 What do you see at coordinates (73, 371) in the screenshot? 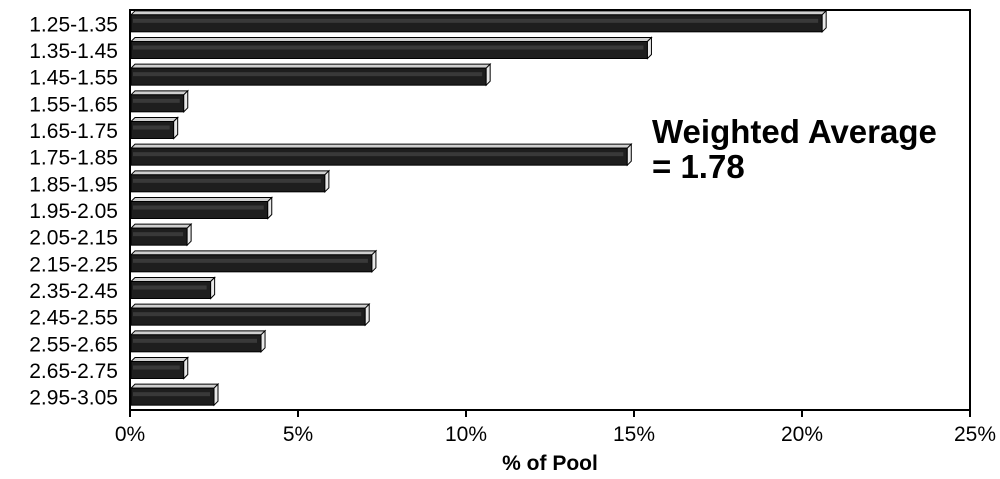
I see `category-label: 2.65-2.75` at bounding box center [73, 371].